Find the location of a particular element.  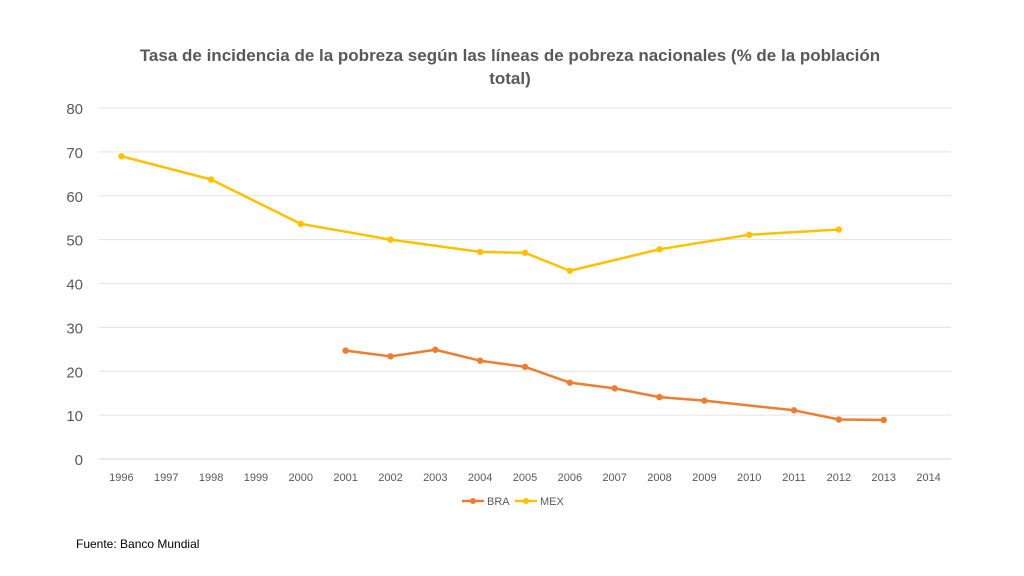

y-tick-label: 40 is located at coordinates (74, 285).